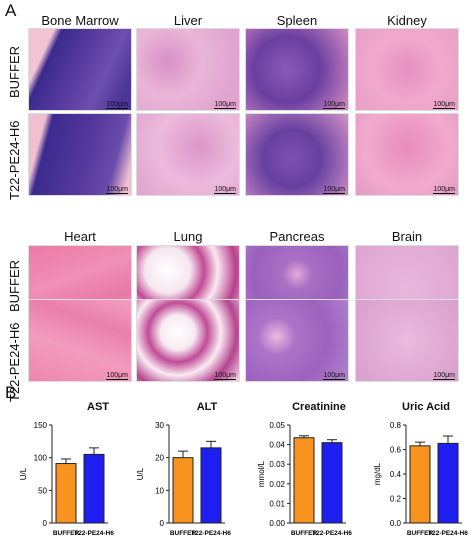 This screenshot has height=550, width=472. I want to click on histology-lung-treated: 100μm, so click(188, 340).